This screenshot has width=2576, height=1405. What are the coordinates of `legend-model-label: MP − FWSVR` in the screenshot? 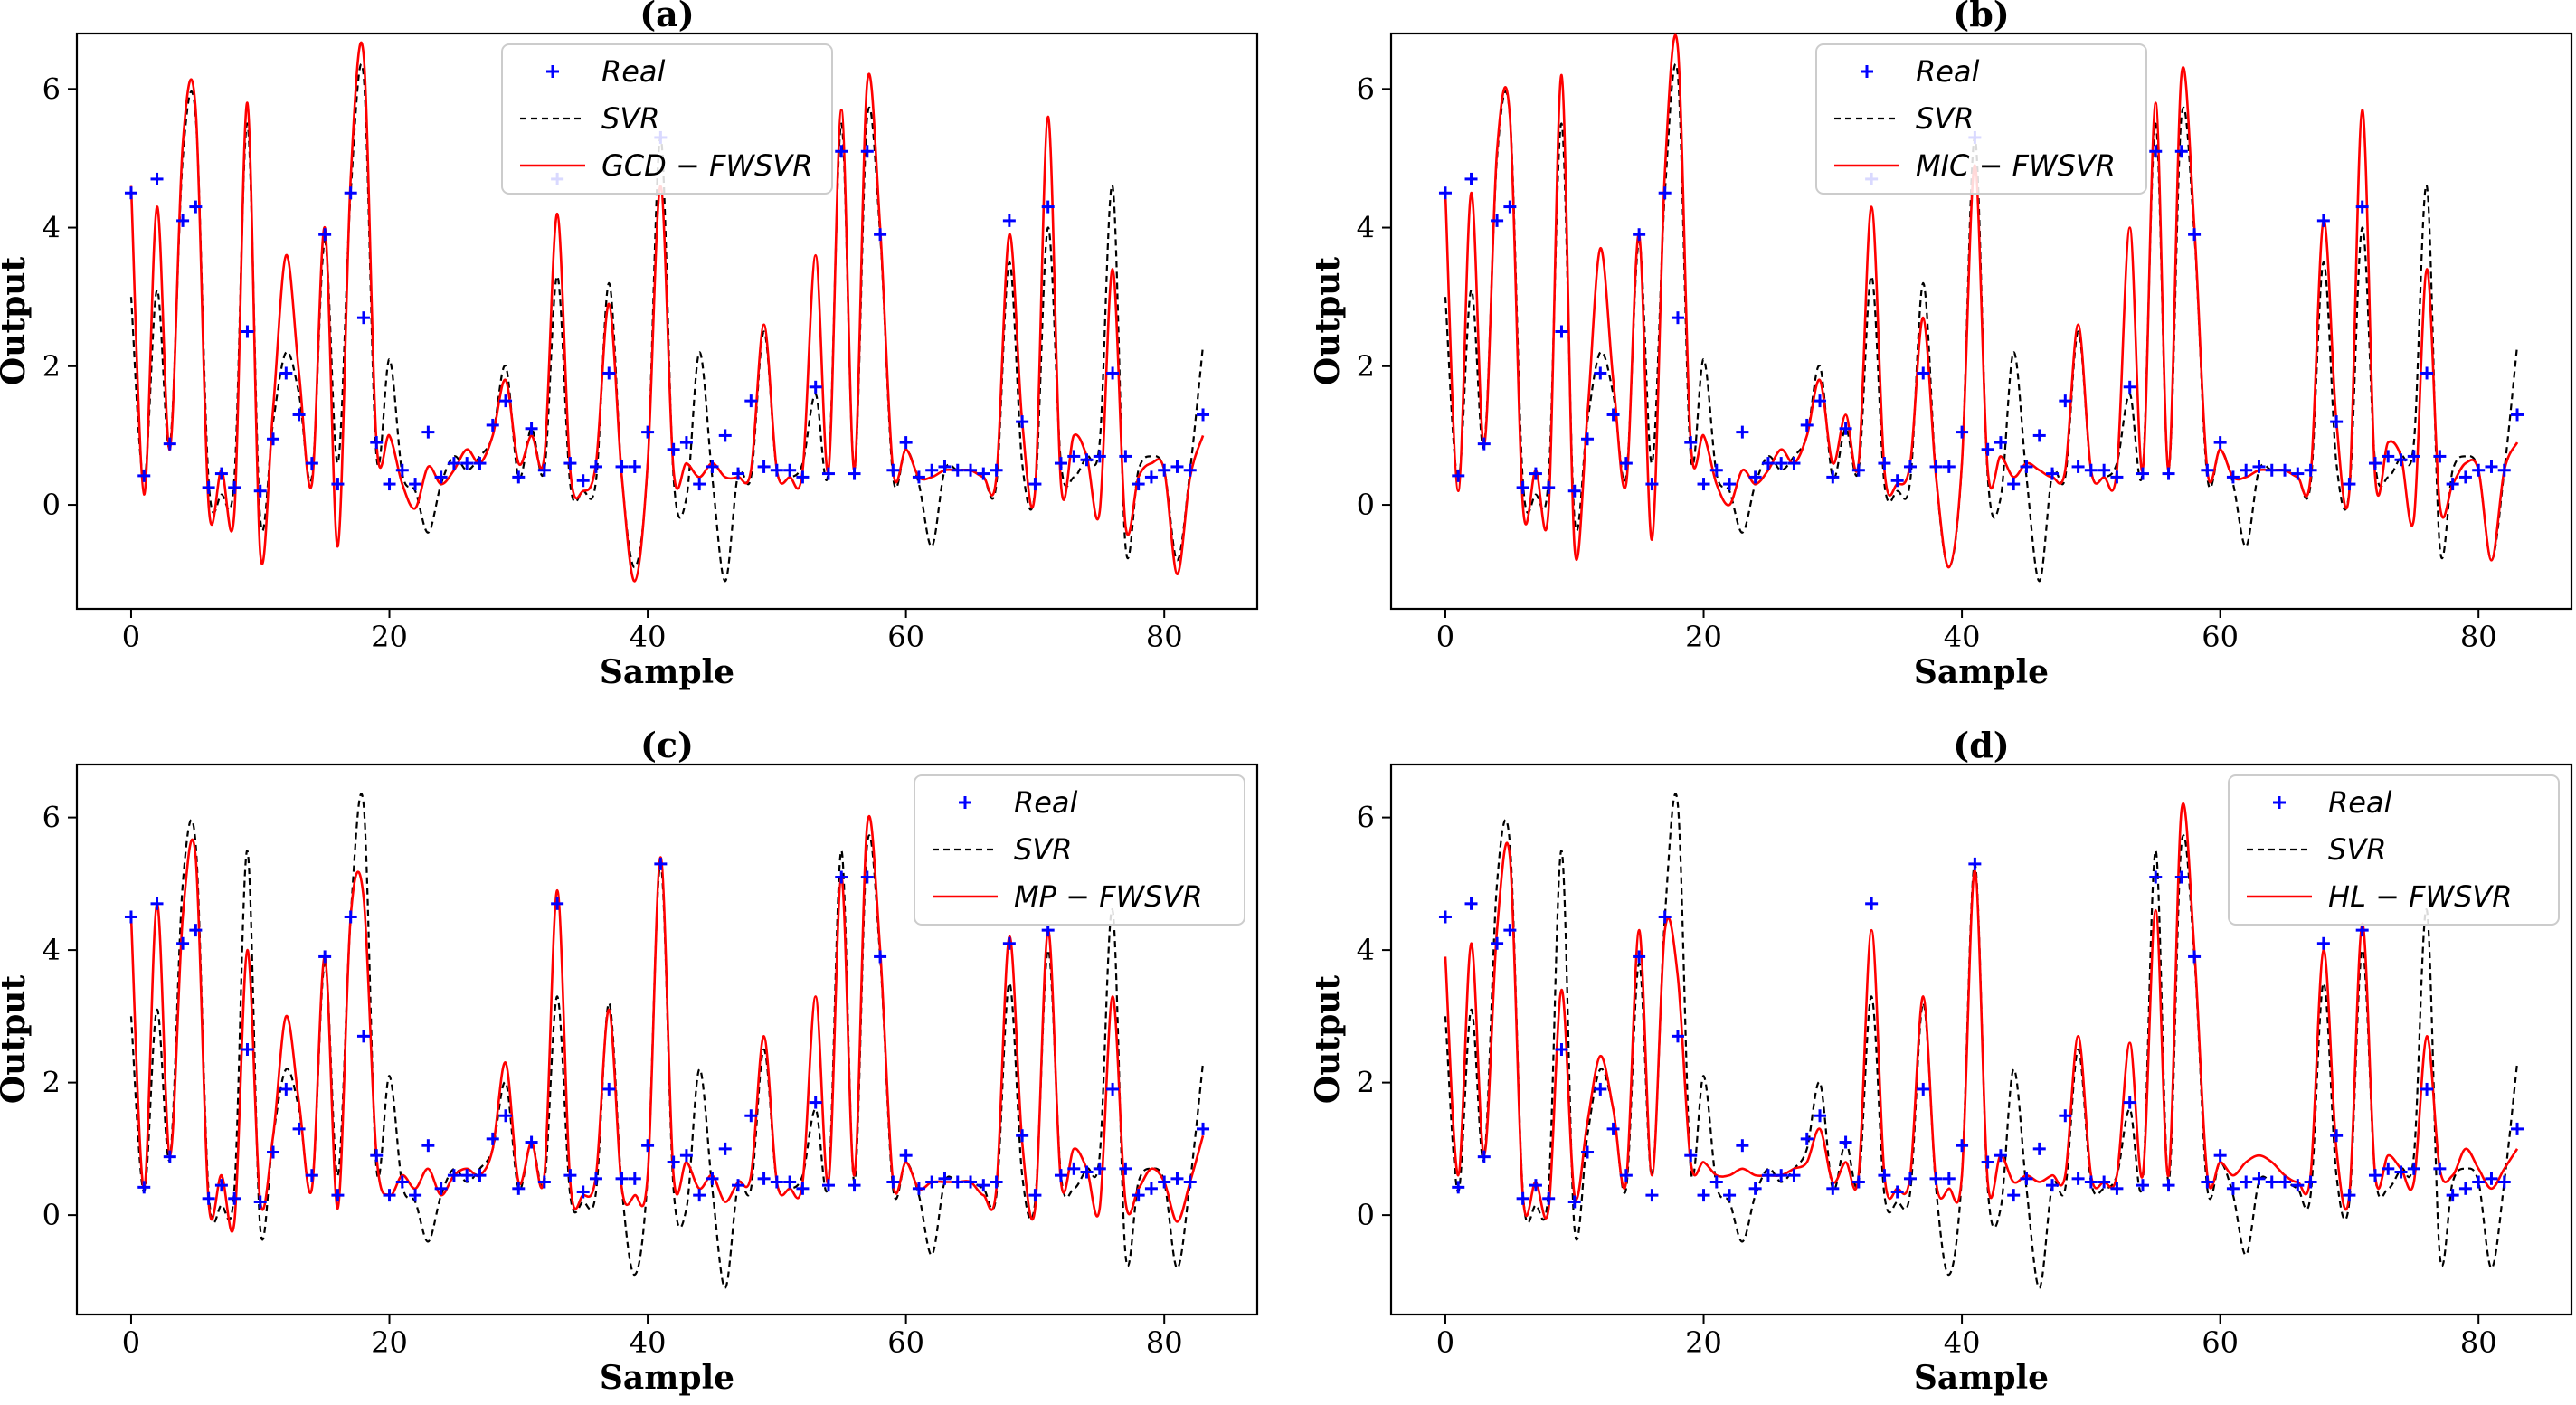 It's located at (1108, 896).